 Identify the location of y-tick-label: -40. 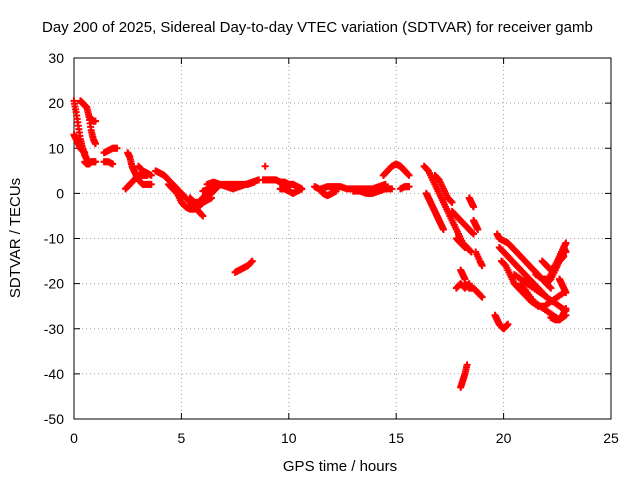
(54, 374).